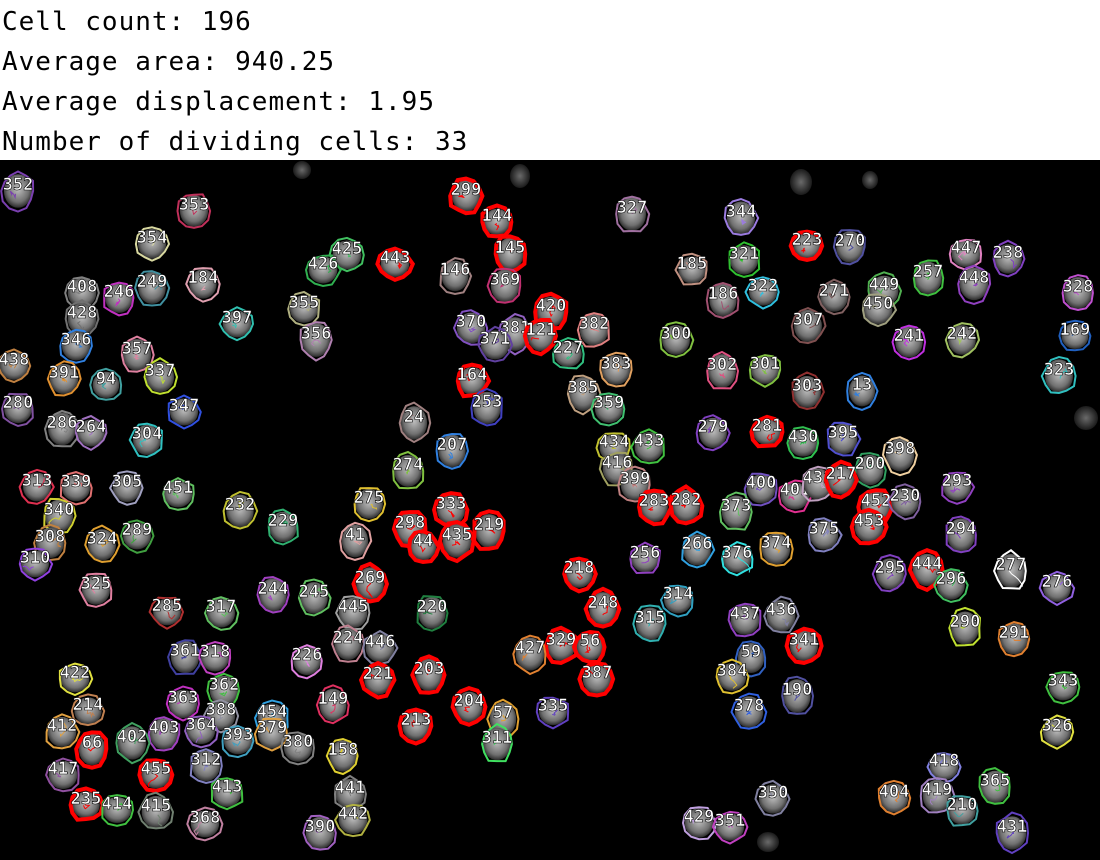 This screenshot has width=1100, height=860. I want to click on cell-id-label: 232, so click(240, 505).